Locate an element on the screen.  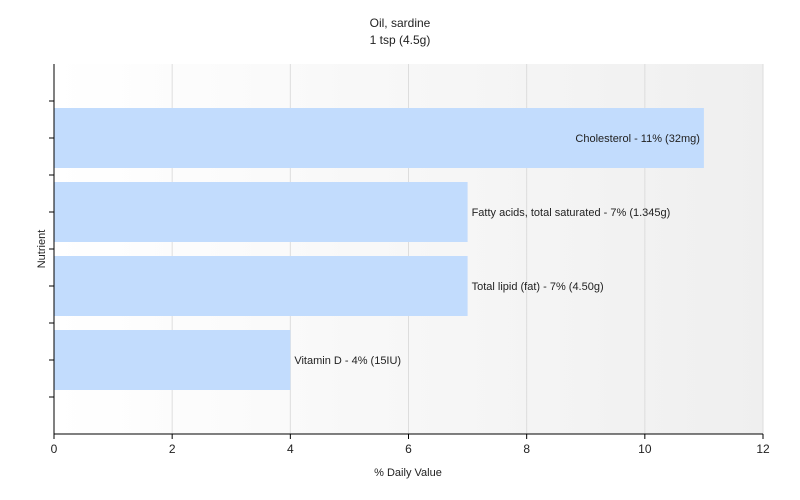
y-axis-label: Nutrient is located at coordinates (42, 249).